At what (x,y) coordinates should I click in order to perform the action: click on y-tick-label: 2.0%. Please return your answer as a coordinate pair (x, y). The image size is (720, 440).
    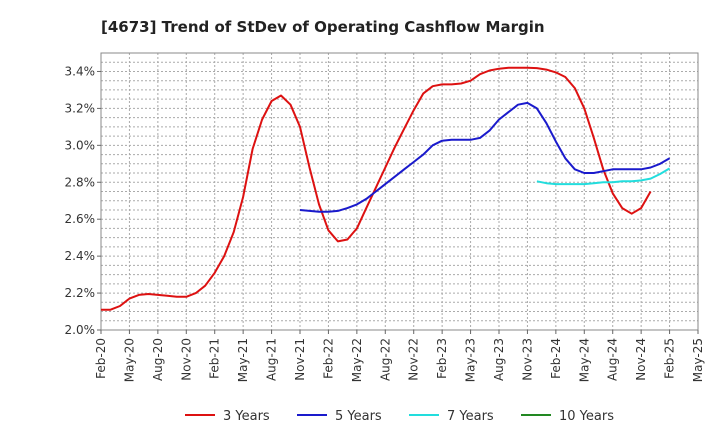
    Looking at the image, I should click on (80, 330).